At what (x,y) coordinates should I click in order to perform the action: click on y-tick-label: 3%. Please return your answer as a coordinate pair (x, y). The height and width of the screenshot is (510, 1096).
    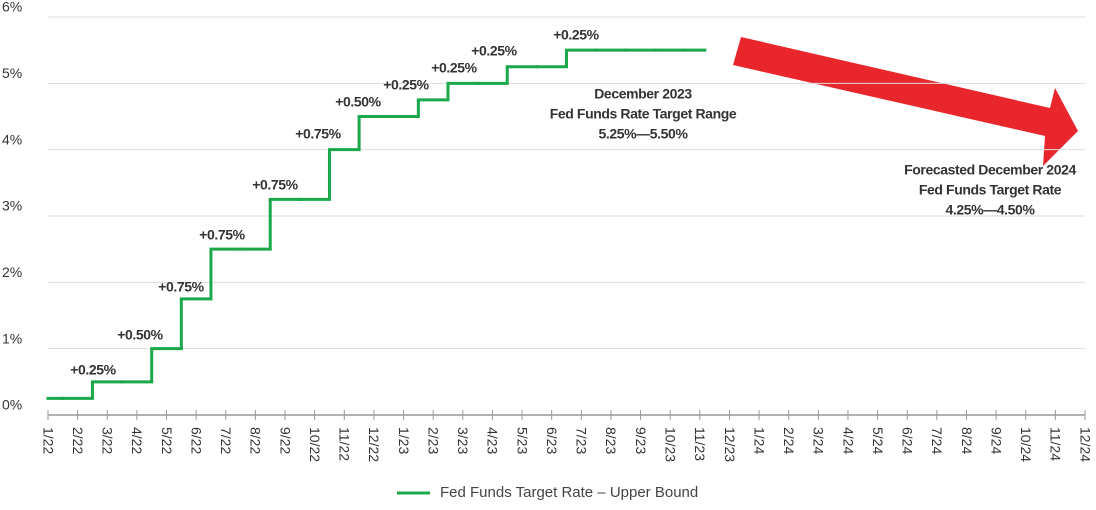
    Looking at the image, I should click on (12, 206).